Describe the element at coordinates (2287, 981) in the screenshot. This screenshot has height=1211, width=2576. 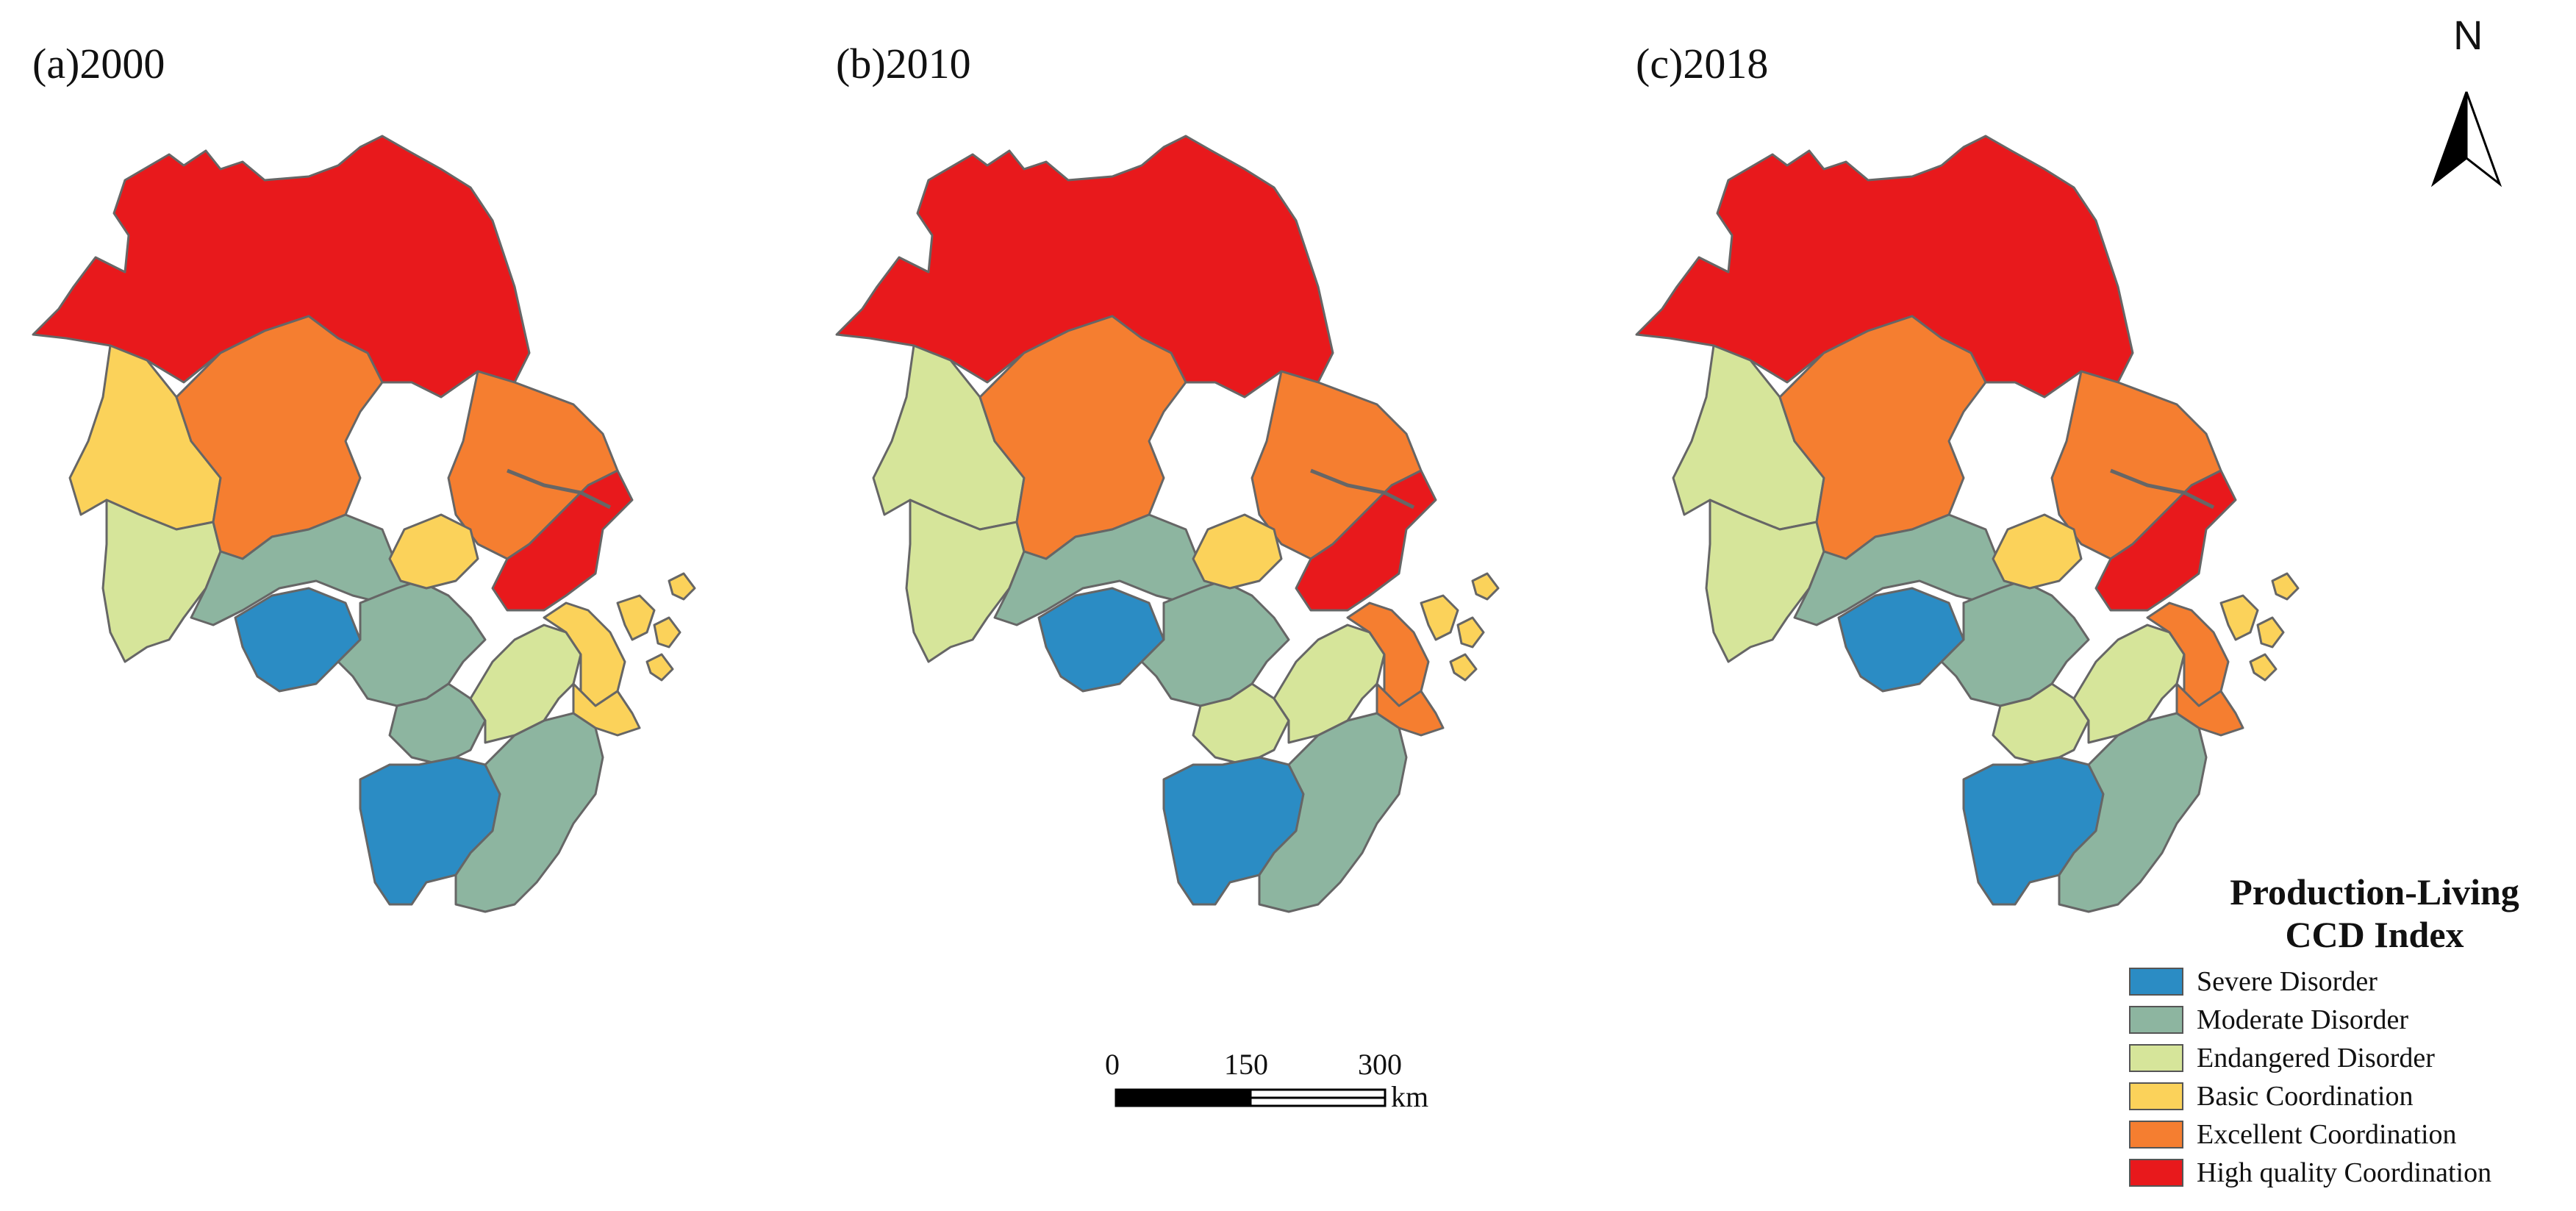
I see `legend-label: Severe Disorder` at that location.